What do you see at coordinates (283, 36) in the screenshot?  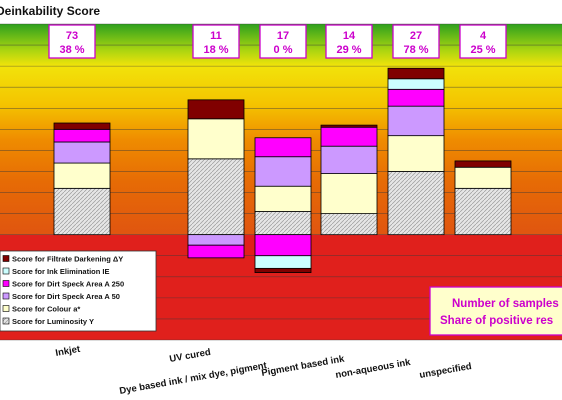 I see `sample-count: 17` at bounding box center [283, 36].